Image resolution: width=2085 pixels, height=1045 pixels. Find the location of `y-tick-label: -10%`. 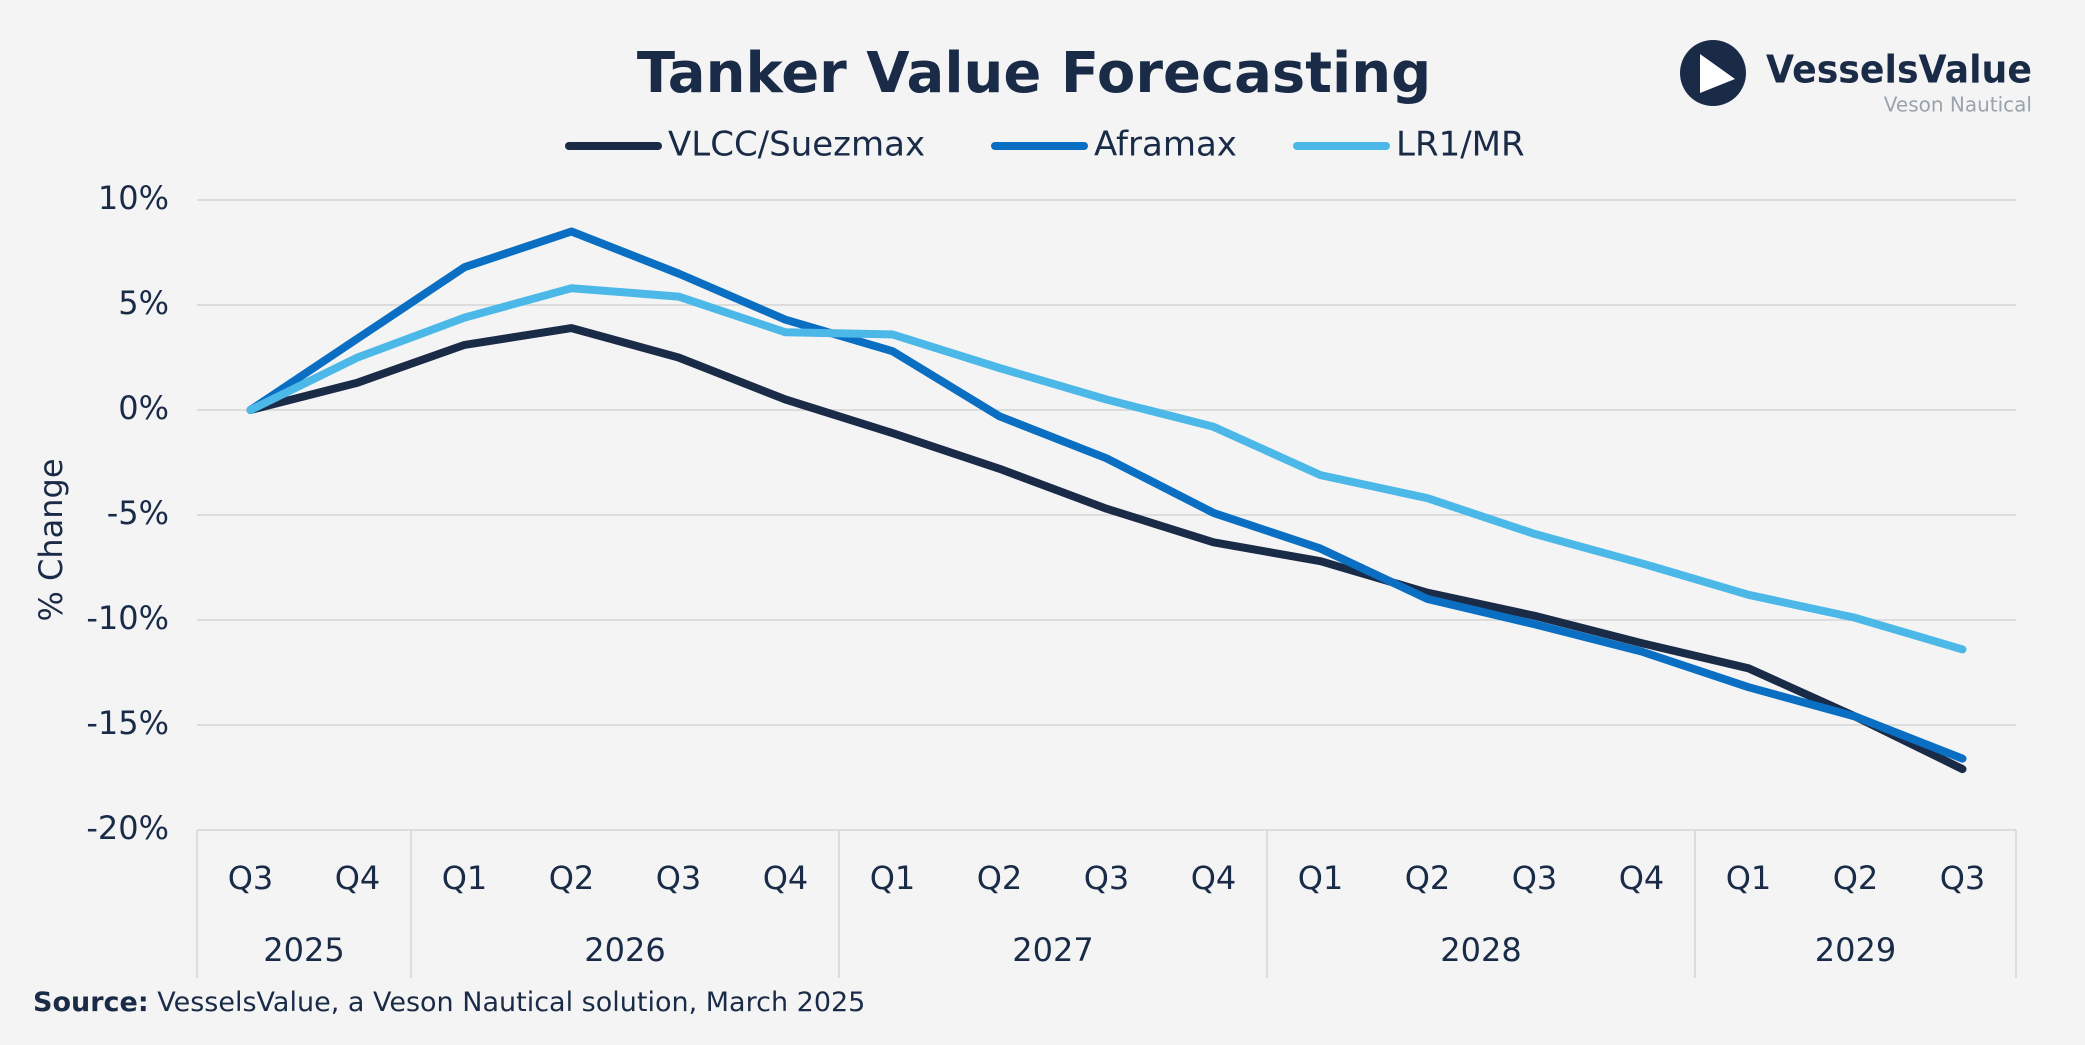

y-tick-label: -10% is located at coordinates (127, 618).